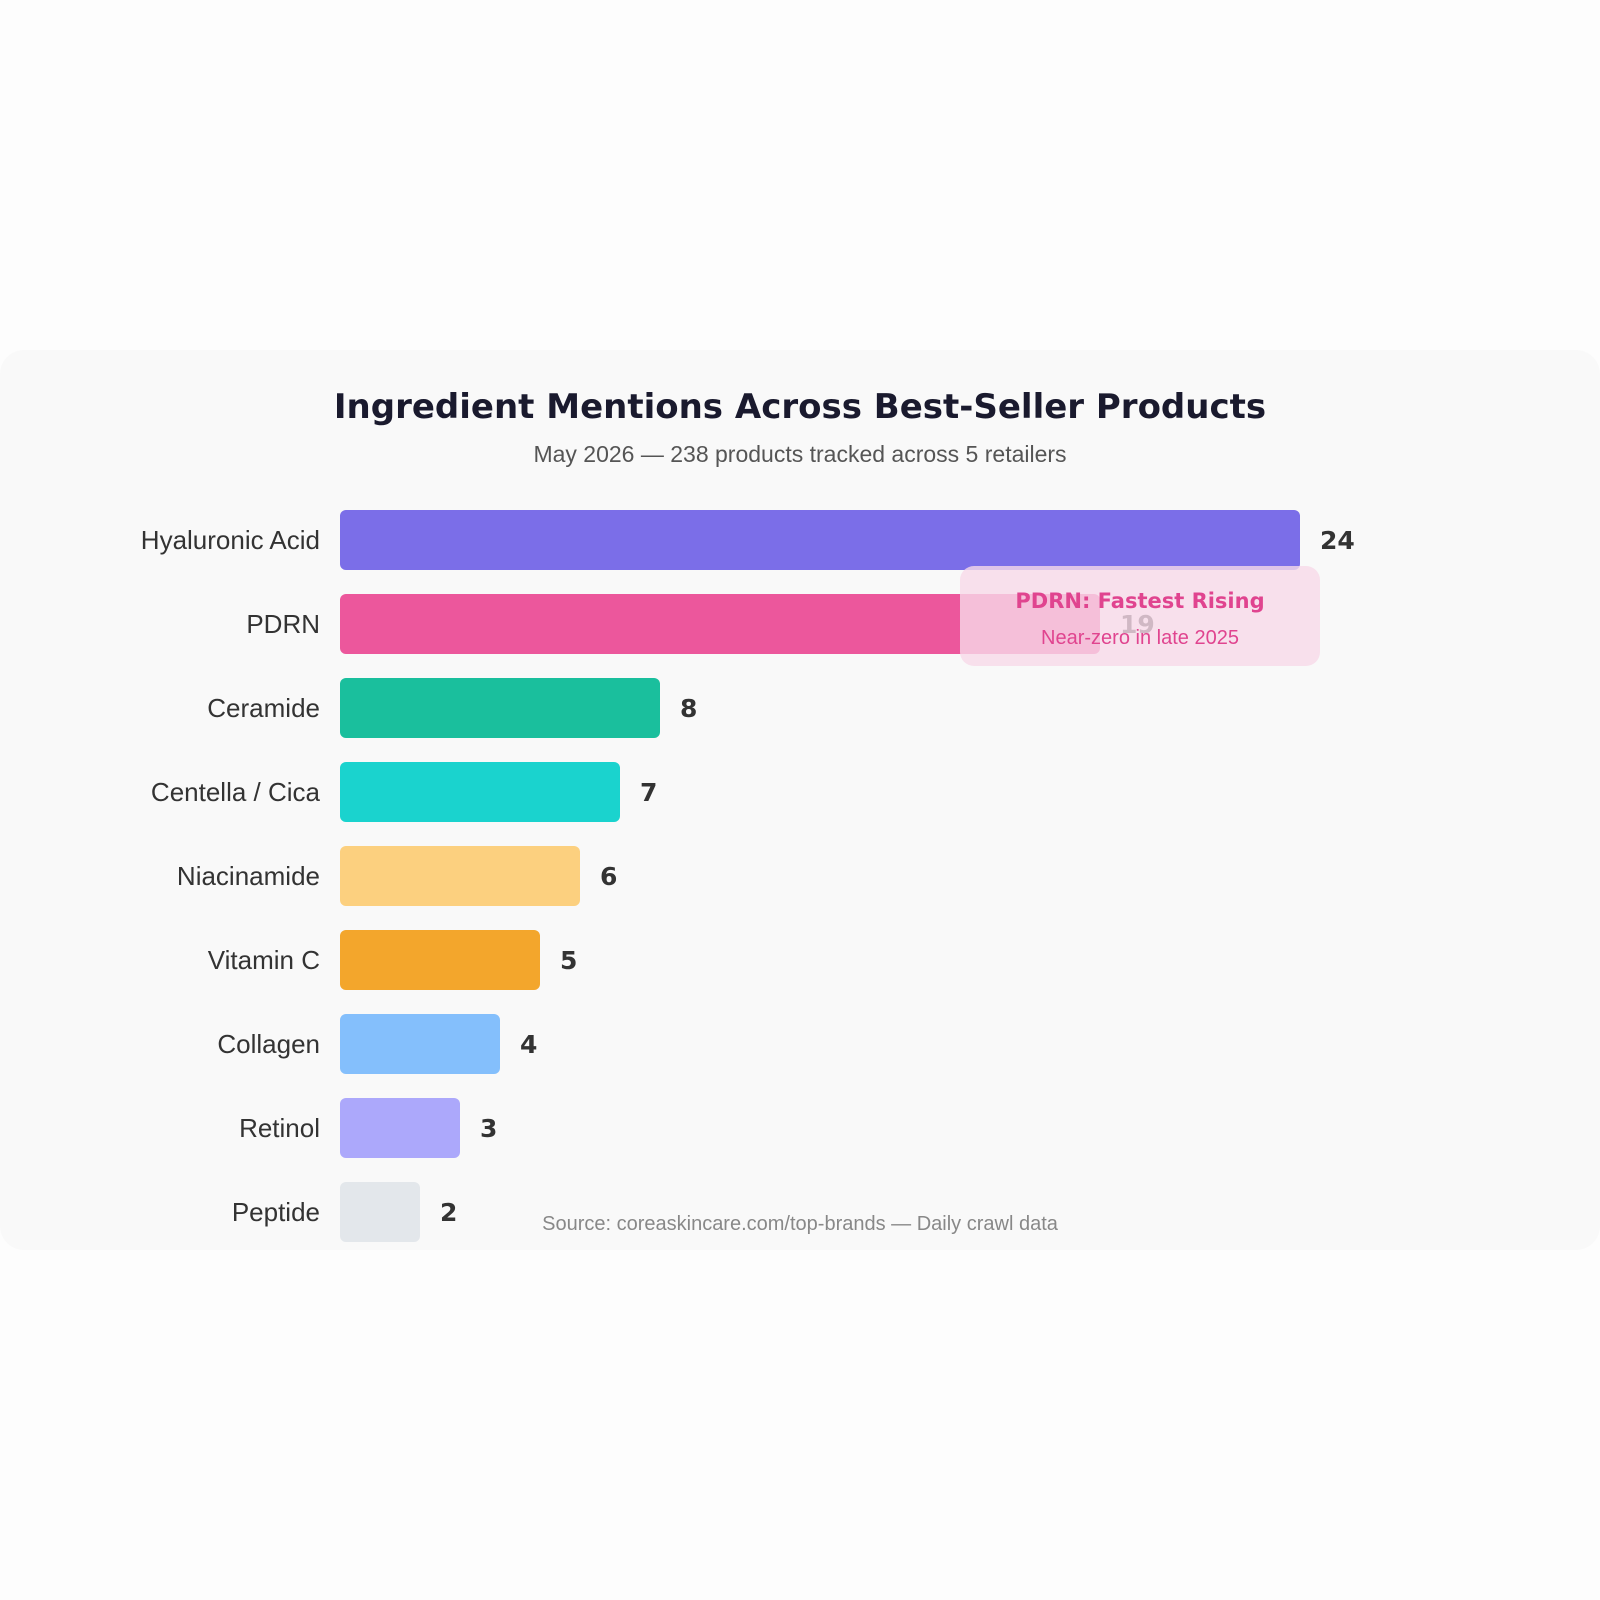  I want to click on annotation-background, so click(1140, 616).